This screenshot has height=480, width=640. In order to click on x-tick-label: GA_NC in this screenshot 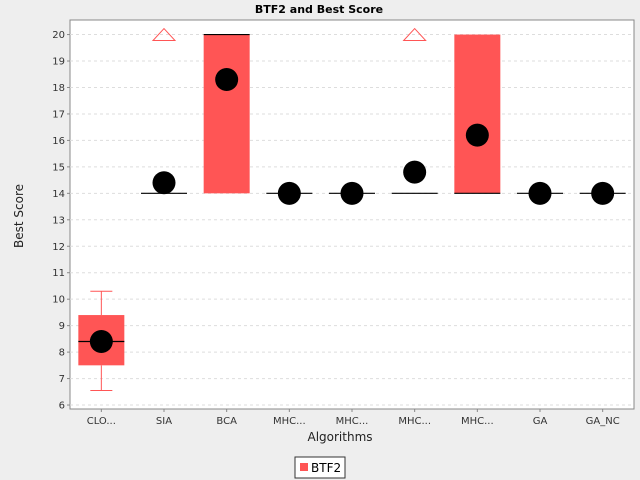, I will do `click(603, 421)`.